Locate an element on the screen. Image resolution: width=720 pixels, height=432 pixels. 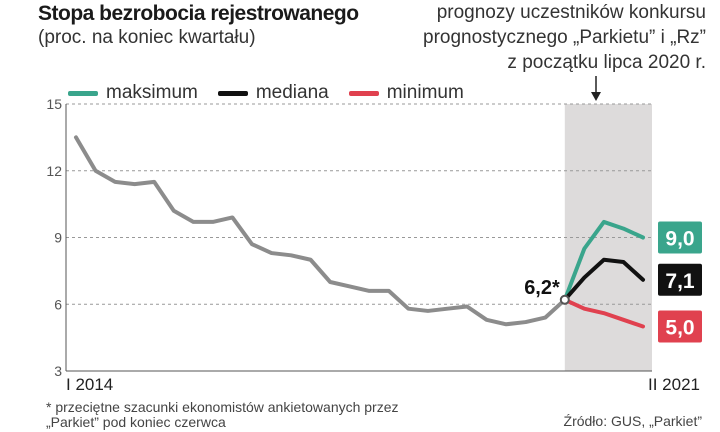
source-note: Źródło: GUS, „Parkiet” is located at coordinates (632, 421).